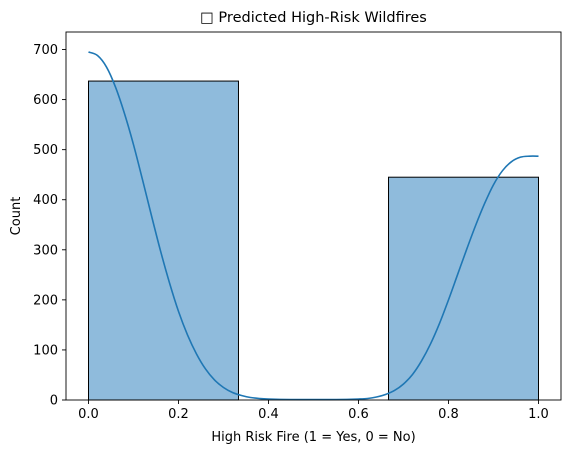  Describe the element at coordinates (313, 18) in the screenshot. I see `chart-title: □ Predicted High-Risk Wildfires` at that location.